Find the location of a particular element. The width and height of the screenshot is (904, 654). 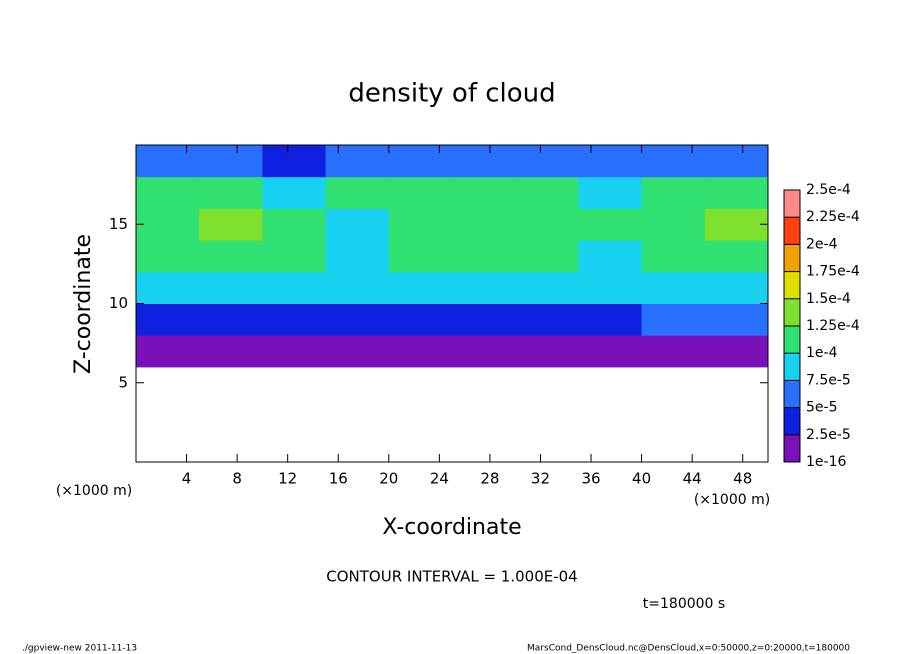

x-tick-label: 8 is located at coordinates (237, 479).